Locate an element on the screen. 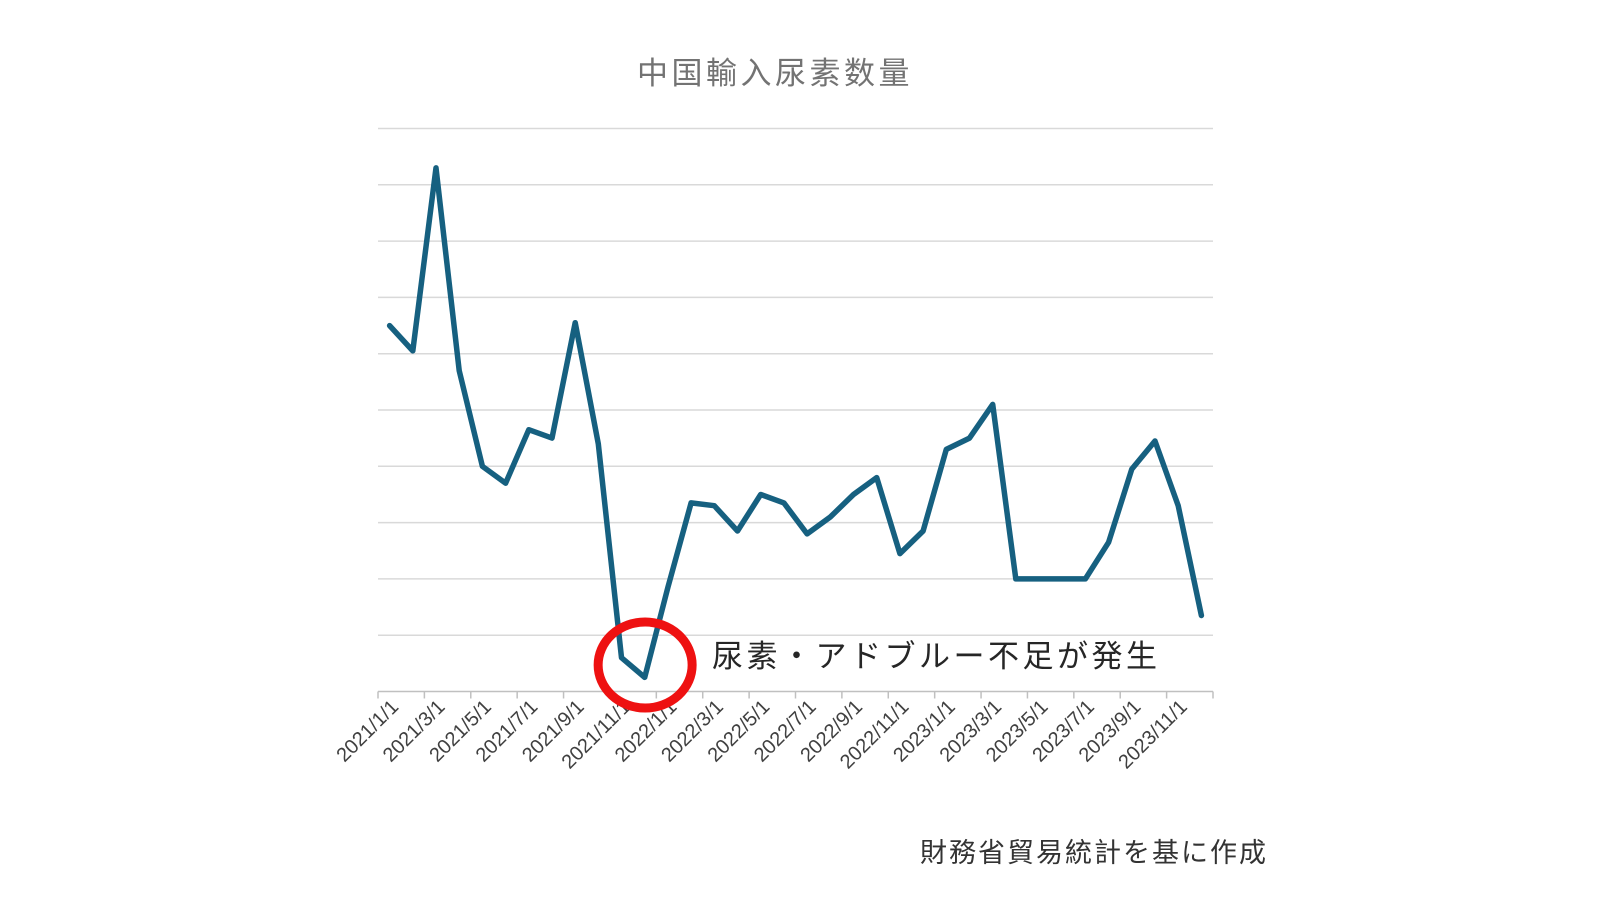 This screenshot has height=900, width=1600. source-note: 財務省貿易統計を基に作成 is located at coordinates (1094, 853).